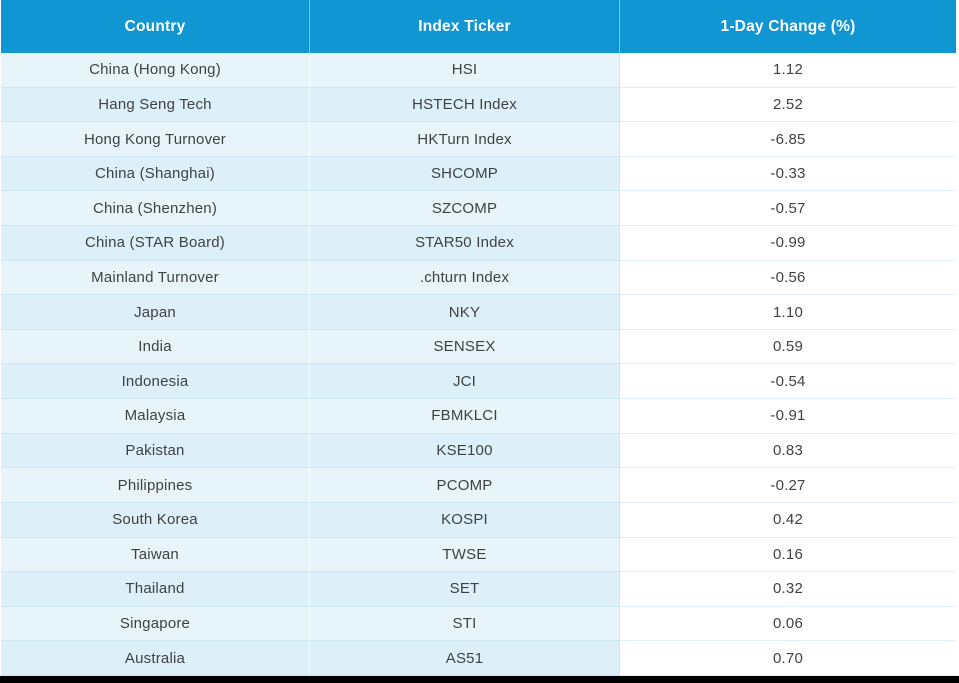 Image resolution: width=959 pixels, height=683 pixels. I want to click on change-cell: 0.32, so click(787, 589).